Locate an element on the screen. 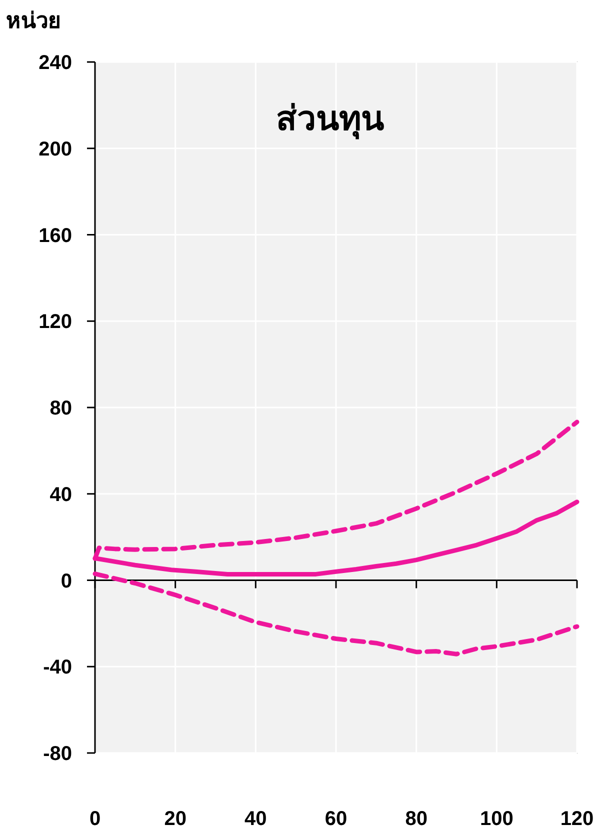 This screenshot has width=601, height=832. x-tick-label: 20 is located at coordinates (175, 819).